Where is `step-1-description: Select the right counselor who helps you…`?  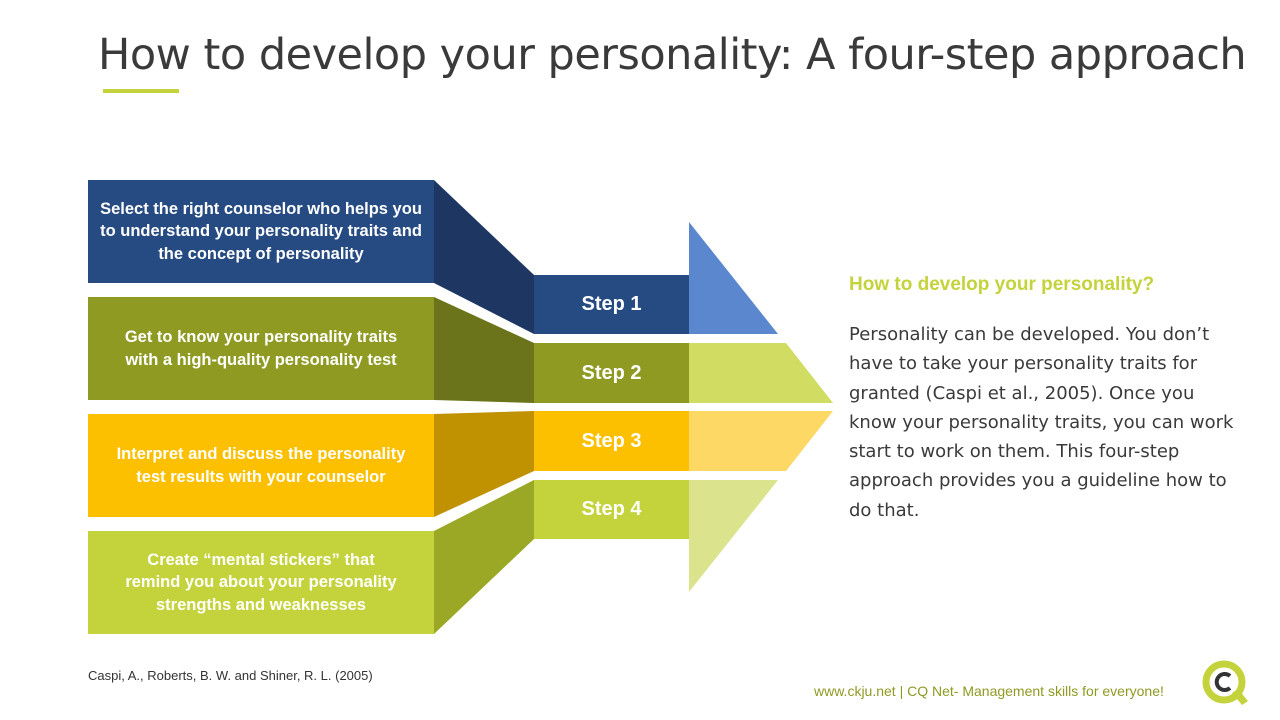 step-1-description: Select the right counselor who helps you… is located at coordinates (261, 231).